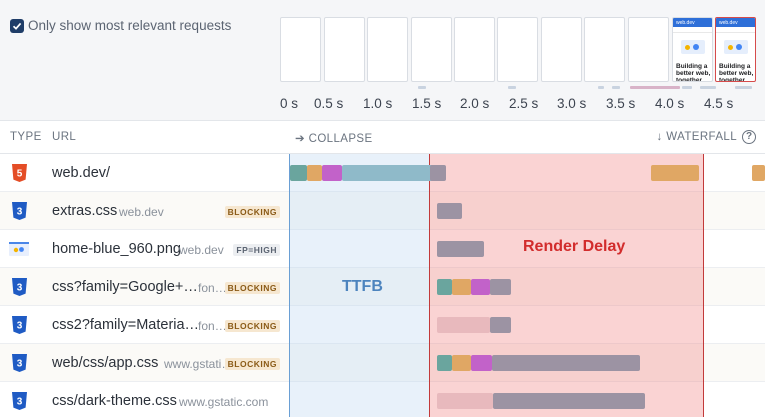 This screenshot has height=417, width=765. I want to click on render-delay-label: Render Delay, so click(574, 246).